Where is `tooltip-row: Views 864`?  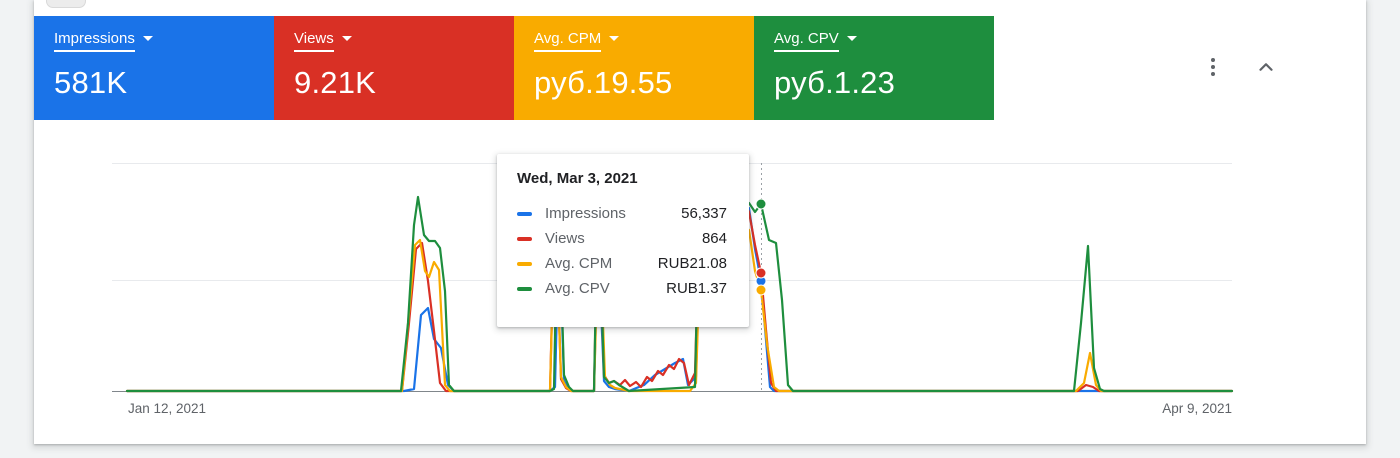 tooltip-row: Views 864 is located at coordinates (622, 238).